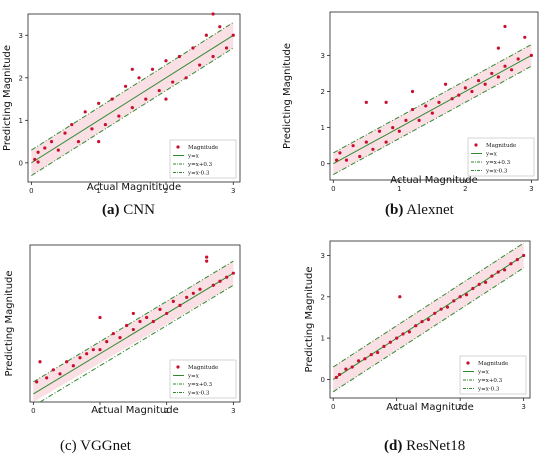  What do you see at coordinates (134, 187) in the screenshot?
I see `x-axis-label: Actual Magnititude` at bounding box center [134, 187].